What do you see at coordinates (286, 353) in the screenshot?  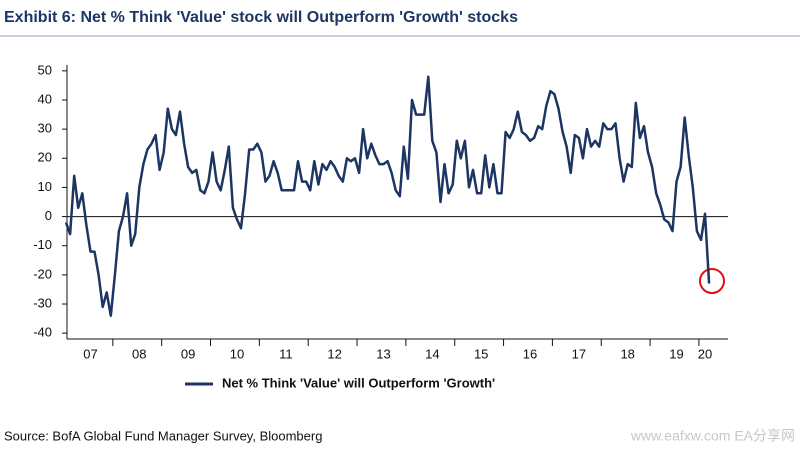 I see `x-tick-label: 11` at bounding box center [286, 353].